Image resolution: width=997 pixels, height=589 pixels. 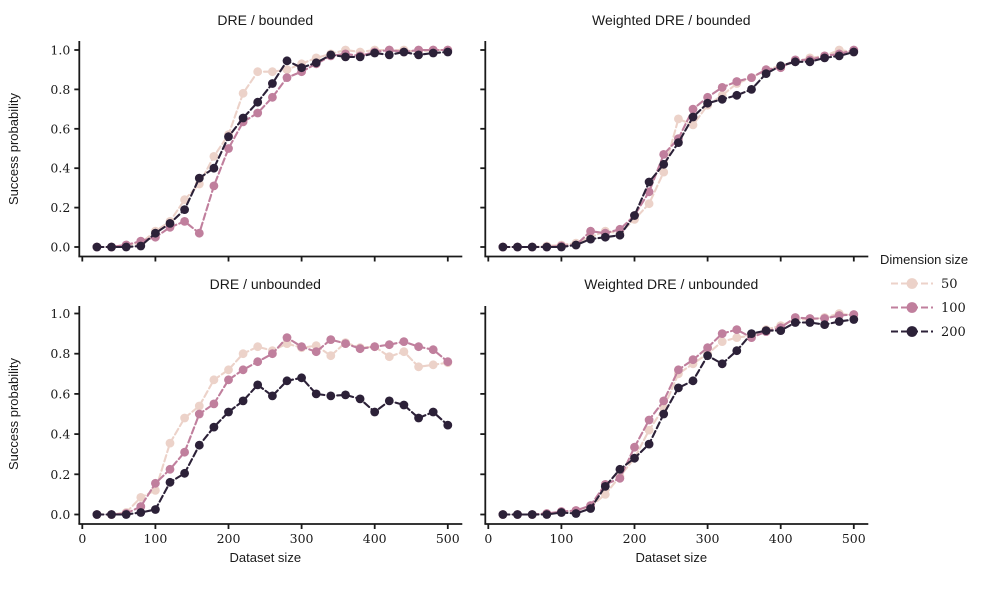 What do you see at coordinates (928, 332) in the screenshot?
I see `legend-entry-200: 200` at bounding box center [928, 332].